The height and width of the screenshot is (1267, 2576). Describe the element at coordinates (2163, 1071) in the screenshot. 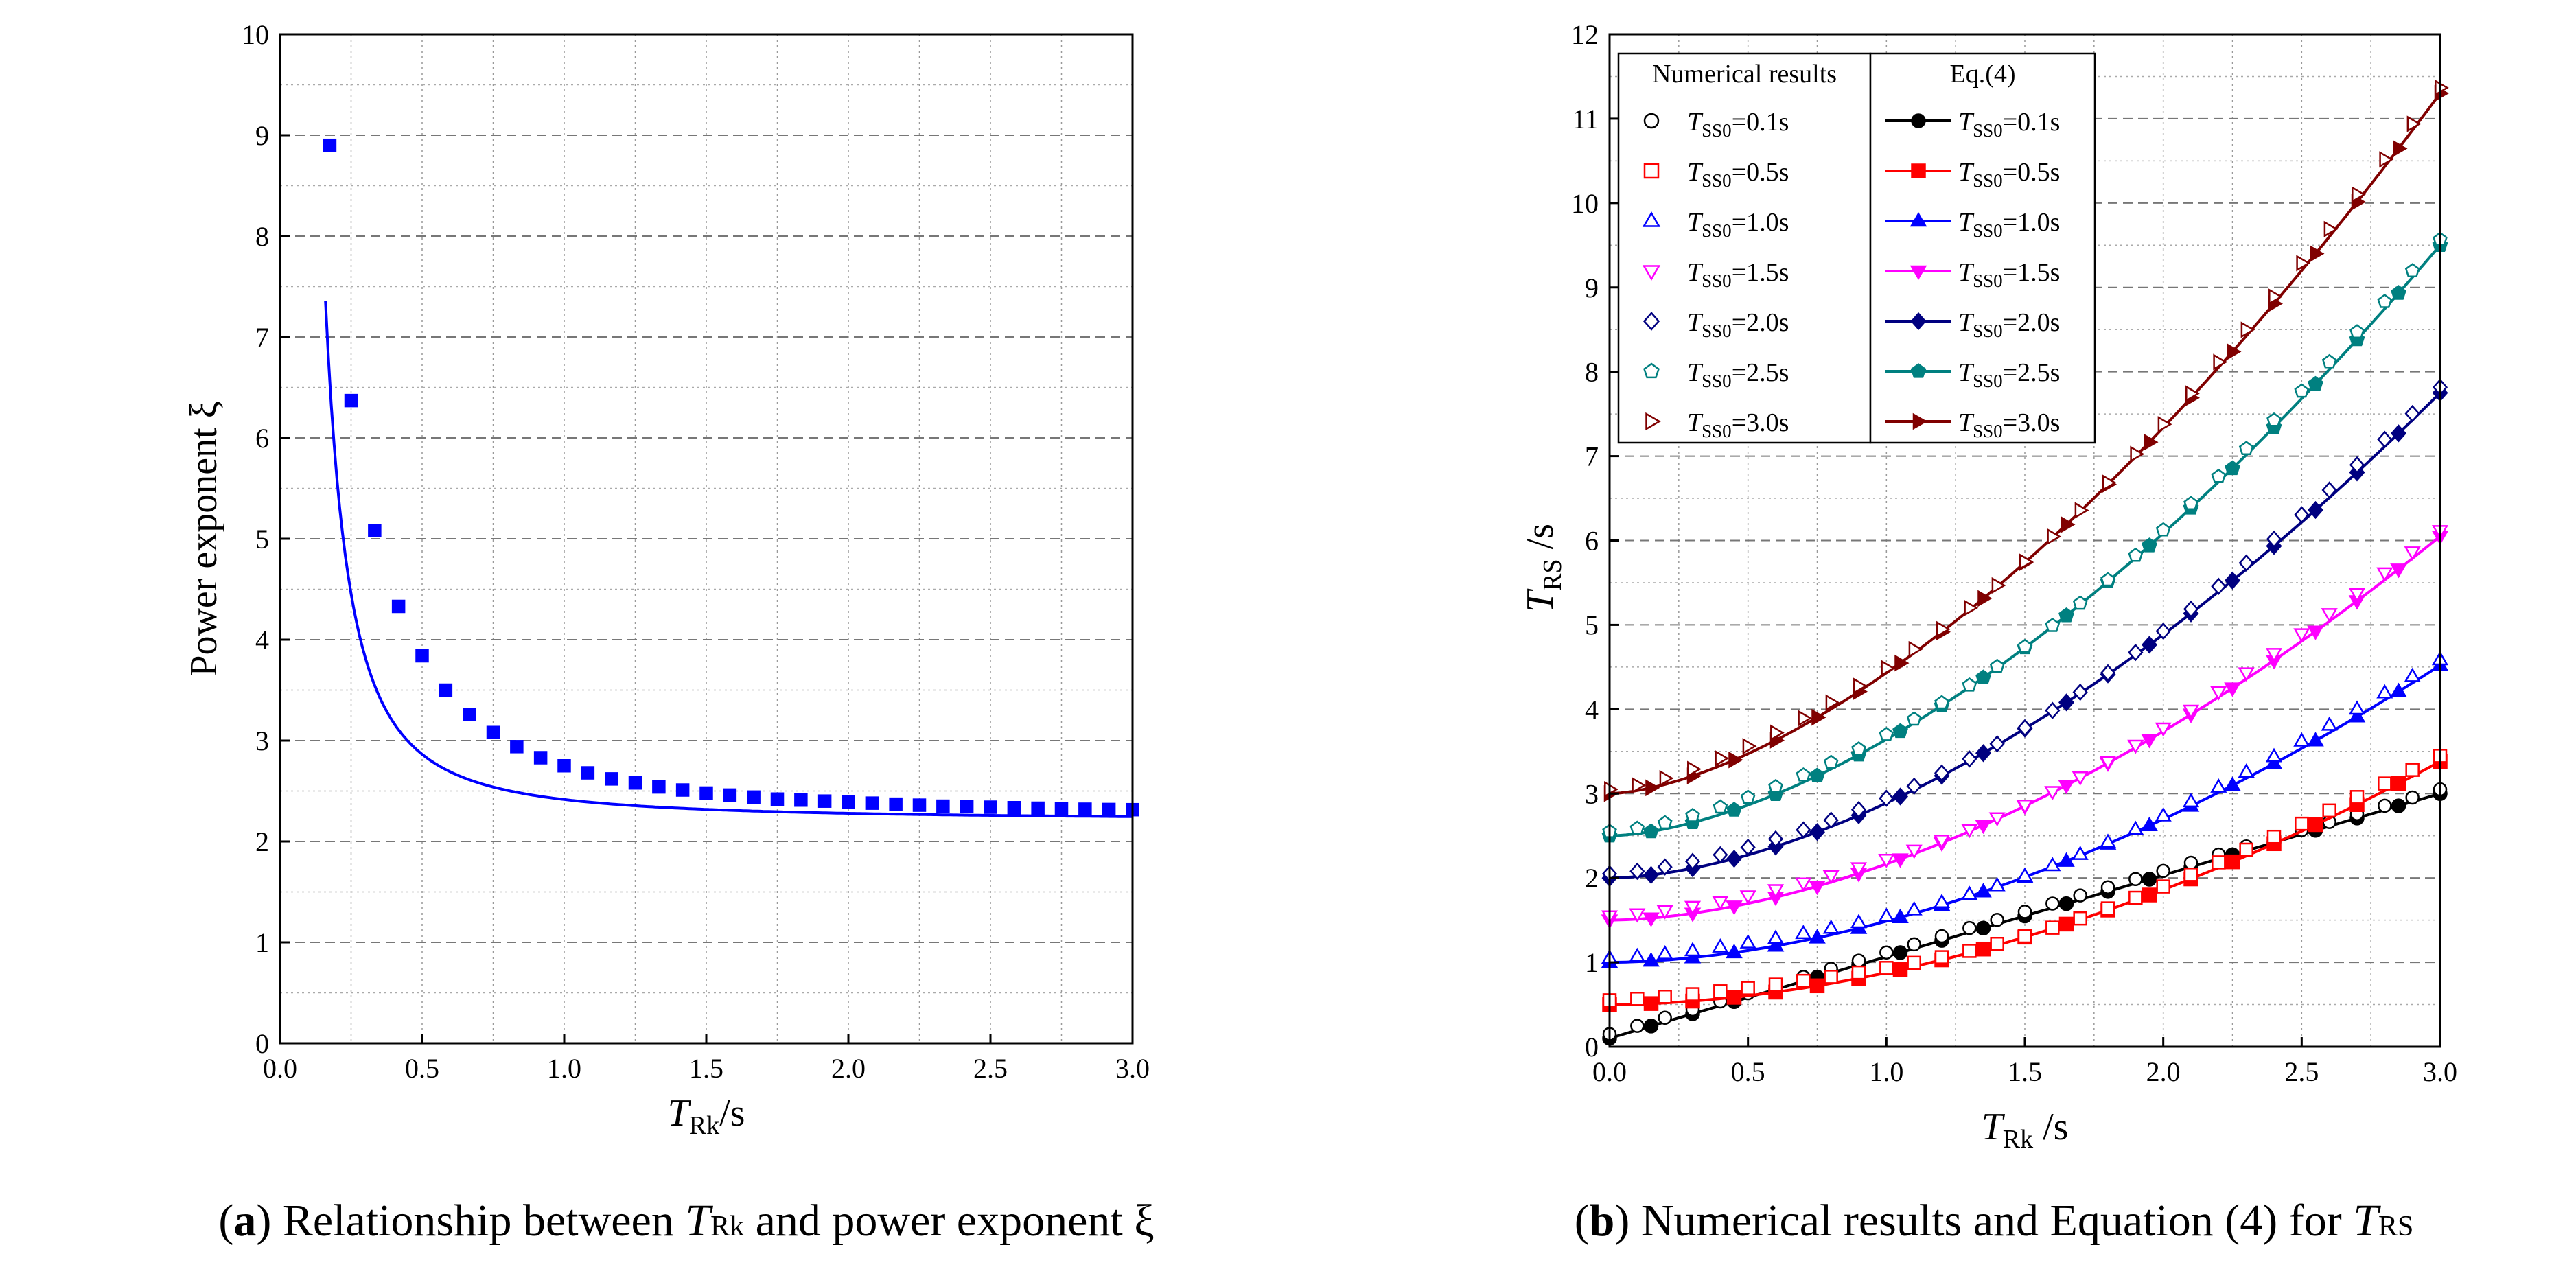

I see `chart-b-xtick-label: 2.0` at that location.